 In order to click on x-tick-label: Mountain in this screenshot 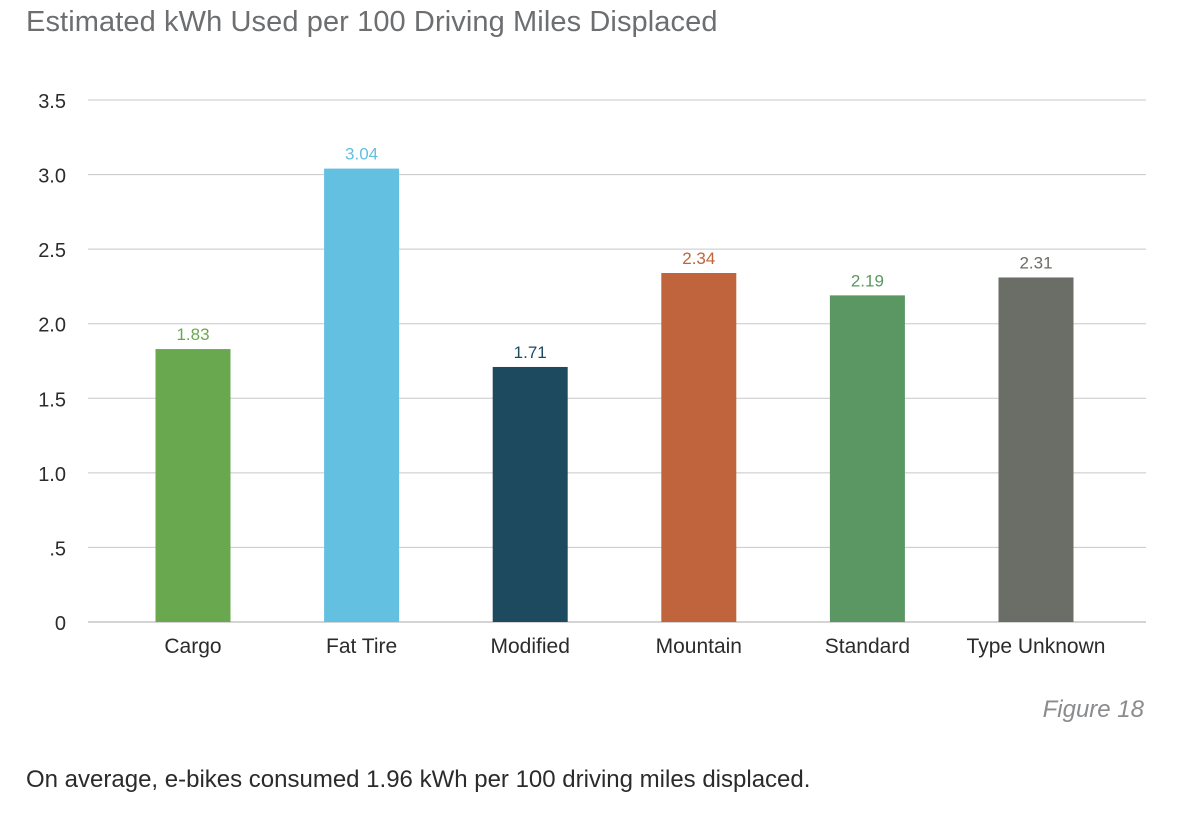, I will do `click(699, 646)`.